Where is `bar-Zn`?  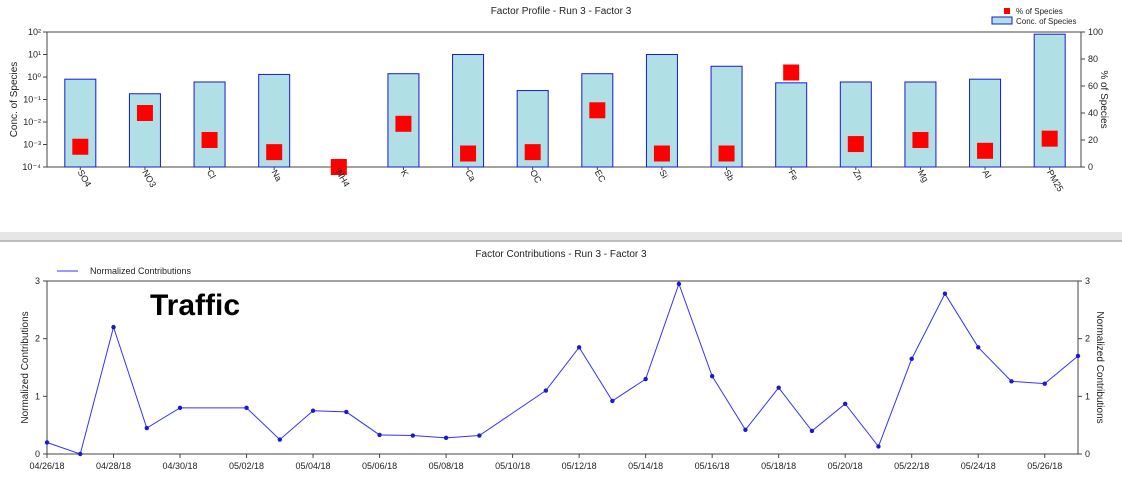
bar-Zn is located at coordinates (855, 124).